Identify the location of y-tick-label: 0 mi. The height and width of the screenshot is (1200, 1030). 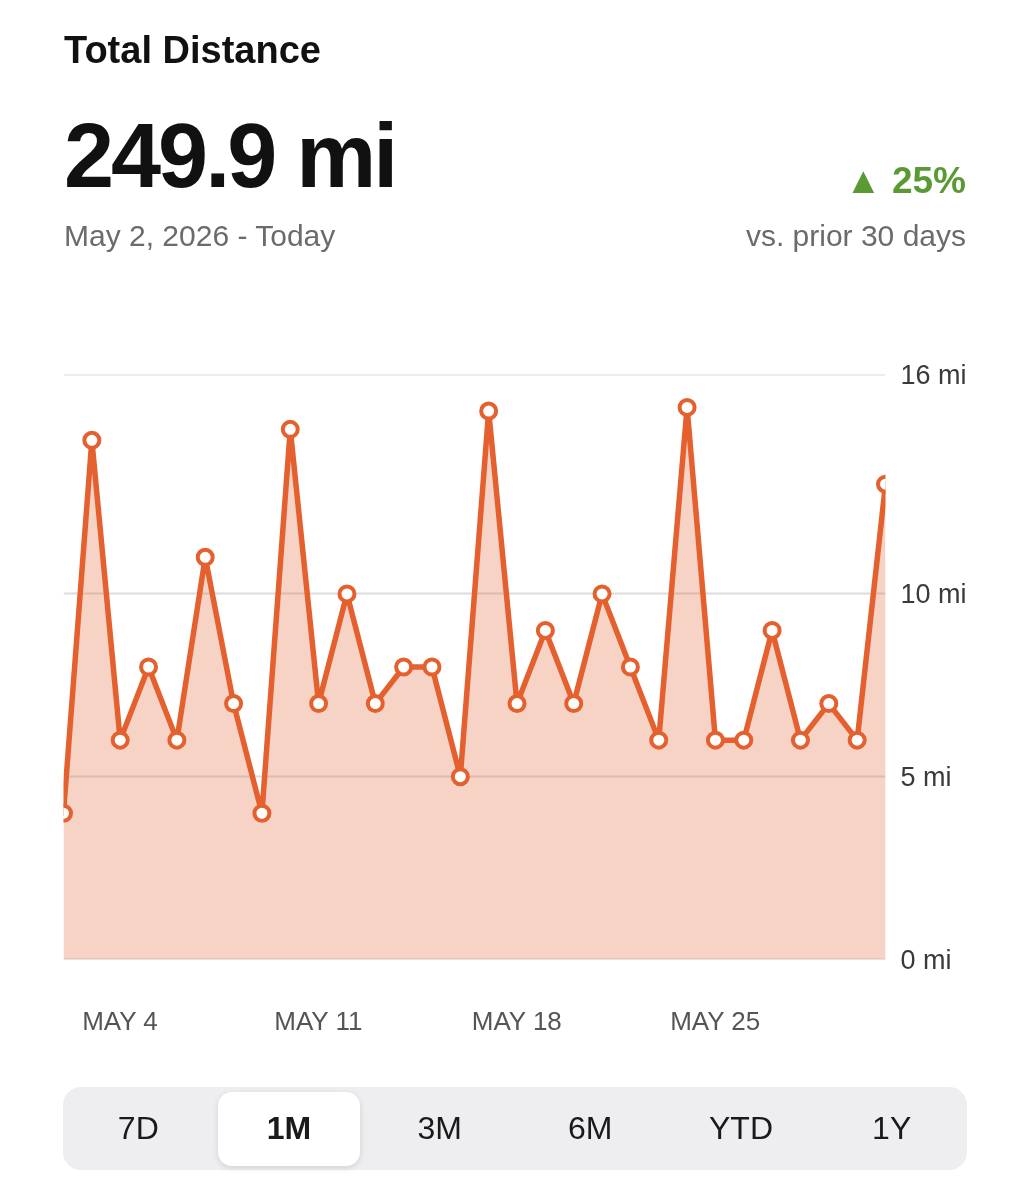
(926, 959).